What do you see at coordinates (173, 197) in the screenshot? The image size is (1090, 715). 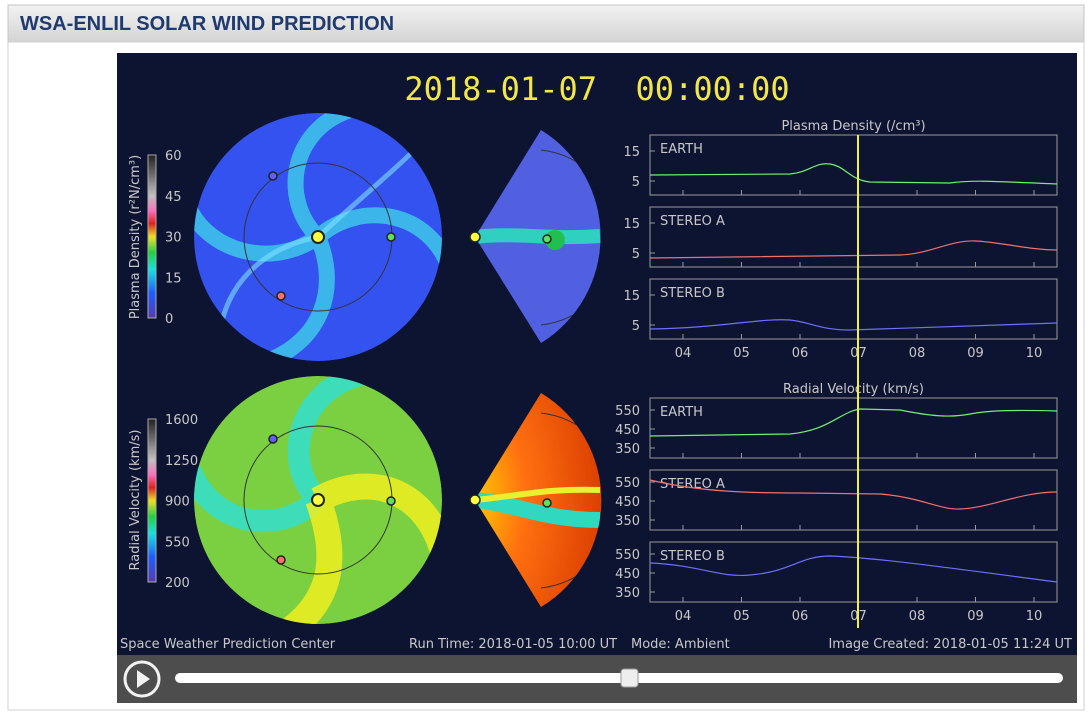 I see `colorbar-tick-label: 45` at bounding box center [173, 197].